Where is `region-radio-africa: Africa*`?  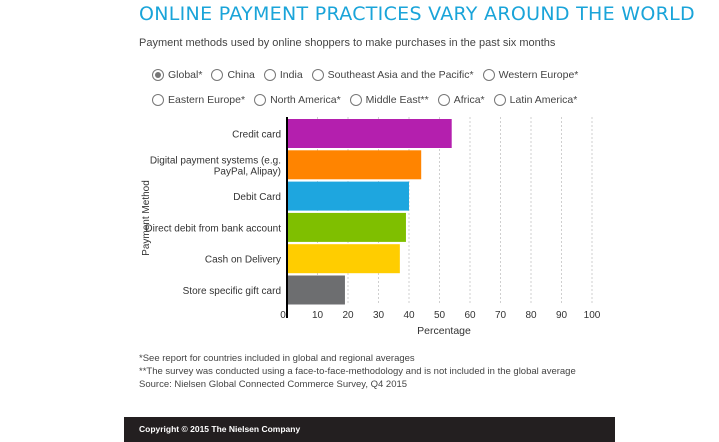 region-radio-africa: Africa* is located at coordinates (461, 100).